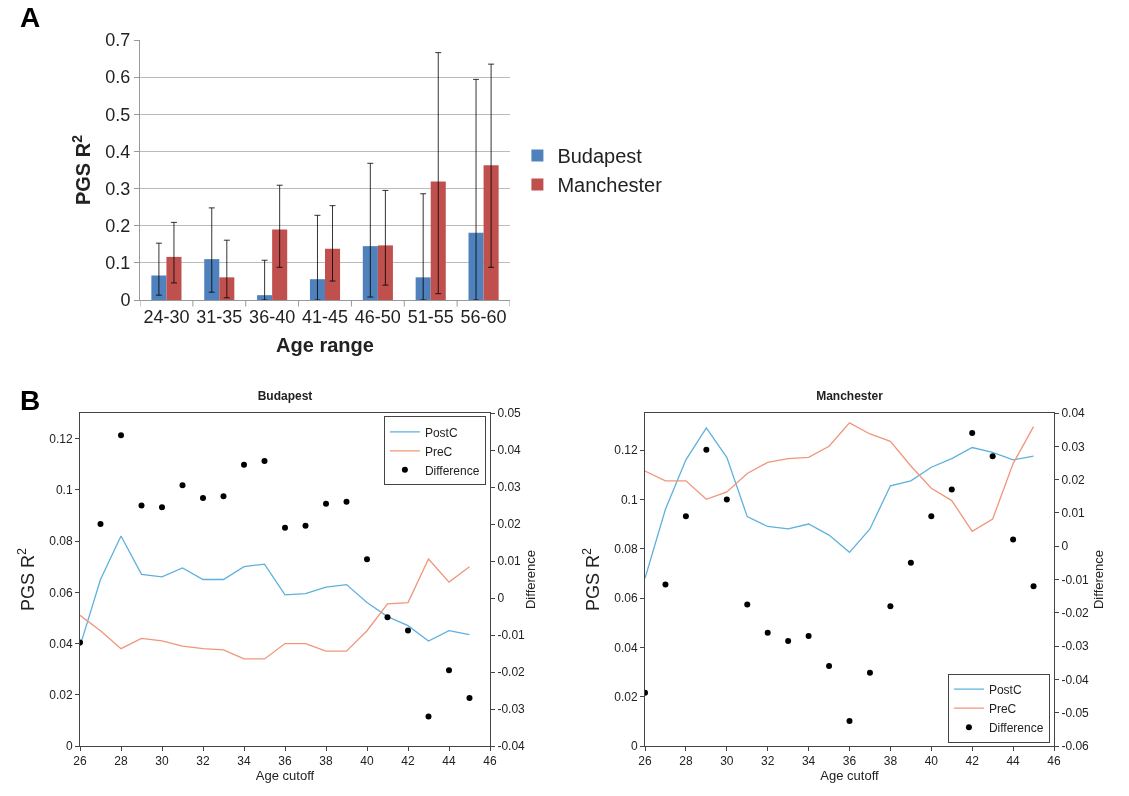 The image size is (1129, 796). I want to click on y2-tick-label: 0, so click(501, 598).